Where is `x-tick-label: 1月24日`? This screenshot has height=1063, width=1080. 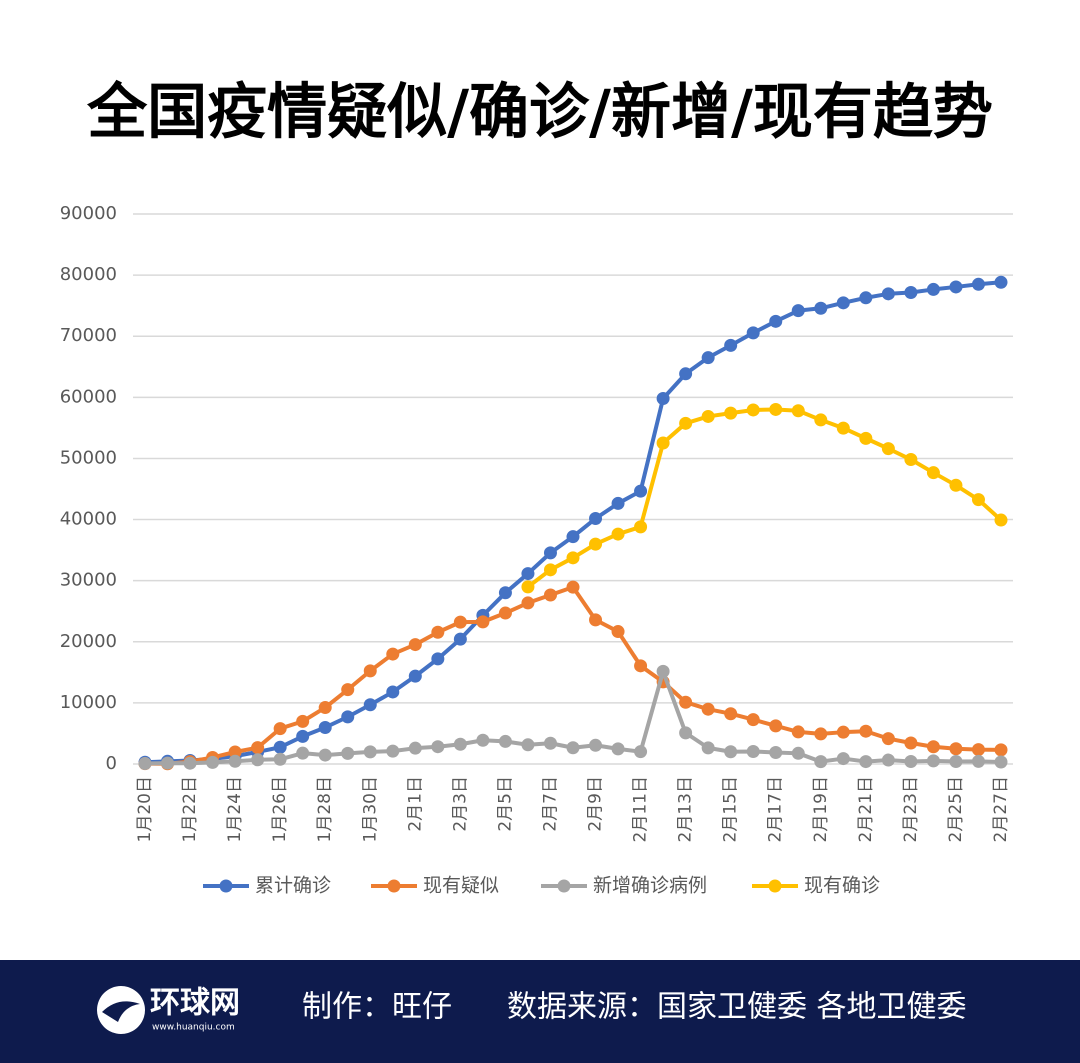
x-tick-label: 1月24日 is located at coordinates (235, 809).